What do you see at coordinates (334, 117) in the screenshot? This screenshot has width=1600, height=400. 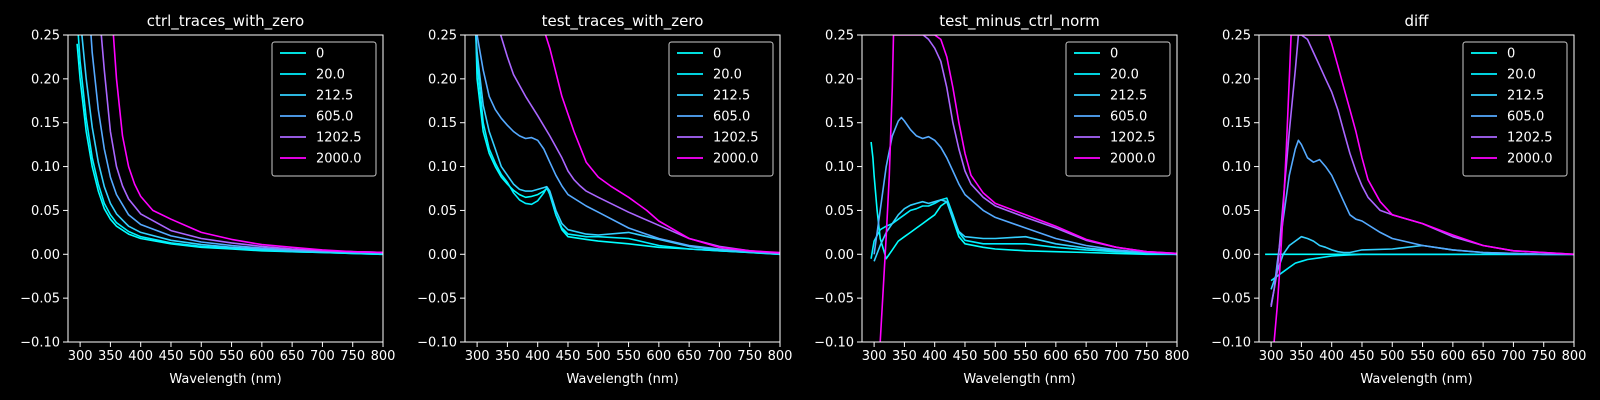 I see `legend-entry-label: 605.0` at bounding box center [334, 117].